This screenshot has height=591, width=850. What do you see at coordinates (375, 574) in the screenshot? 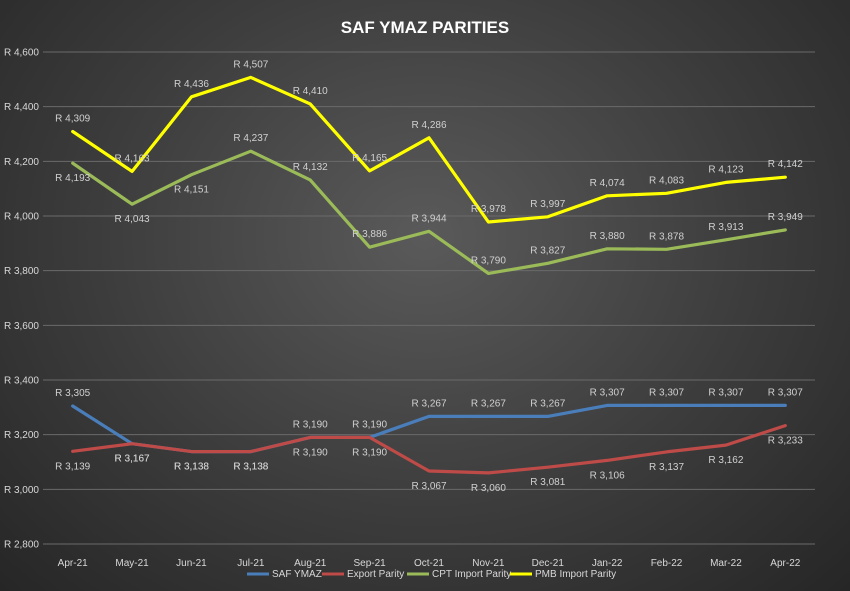
I see `legend-label: Export Parity` at bounding box center [375, 574].